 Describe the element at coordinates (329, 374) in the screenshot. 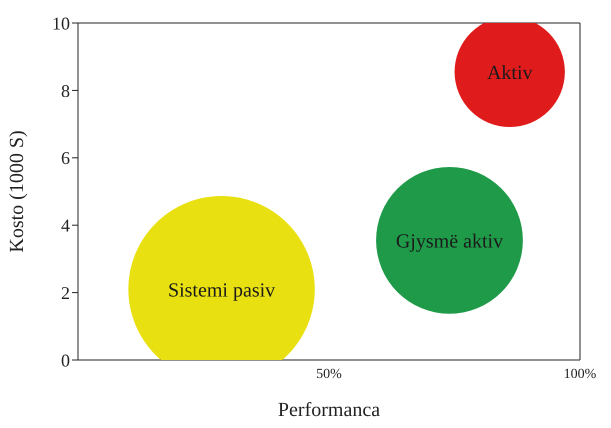

I see `x-tick-label: 50%` at that location.